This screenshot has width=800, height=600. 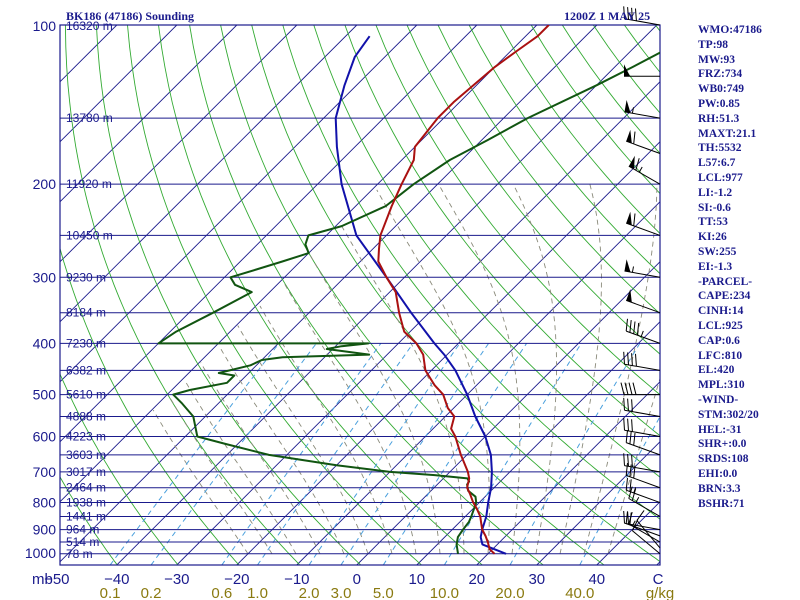 I want to click on index-item: MW:93, so click(x=717, y=59).